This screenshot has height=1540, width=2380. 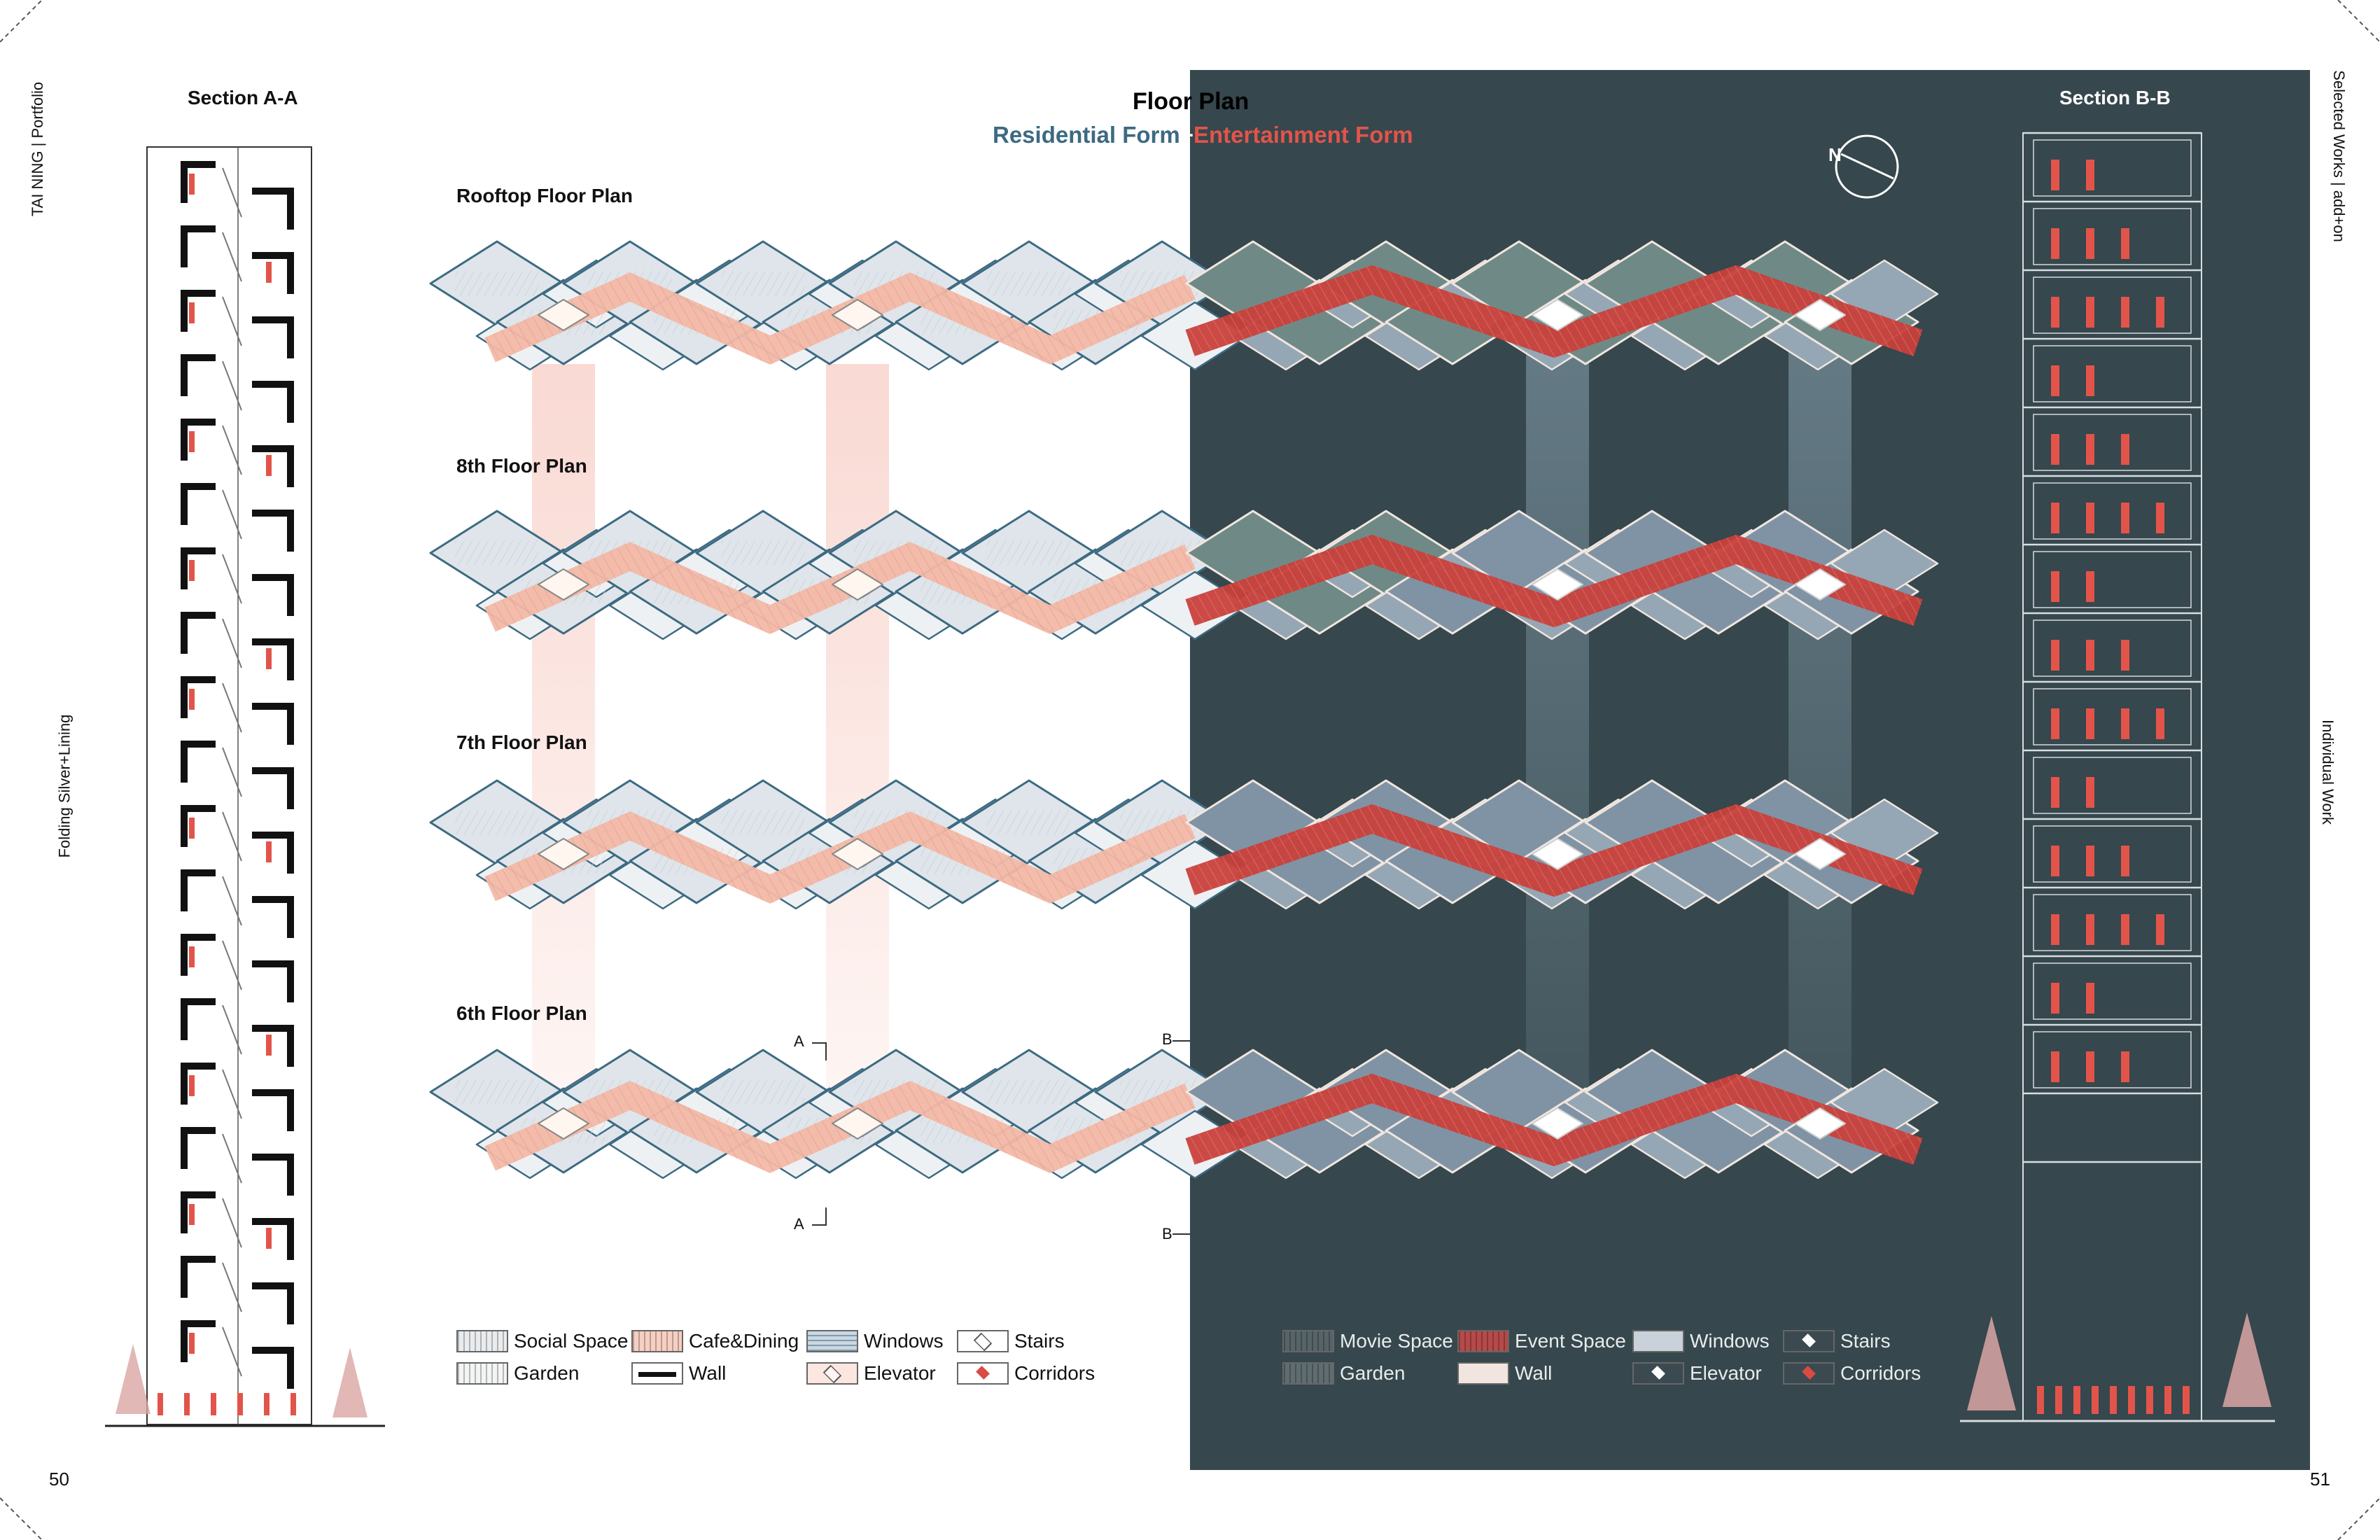 What do you see at coordinates (1554, 1120) in the screenshot?
I see `corridor-hatch` at bounding box center [1554, 1120].